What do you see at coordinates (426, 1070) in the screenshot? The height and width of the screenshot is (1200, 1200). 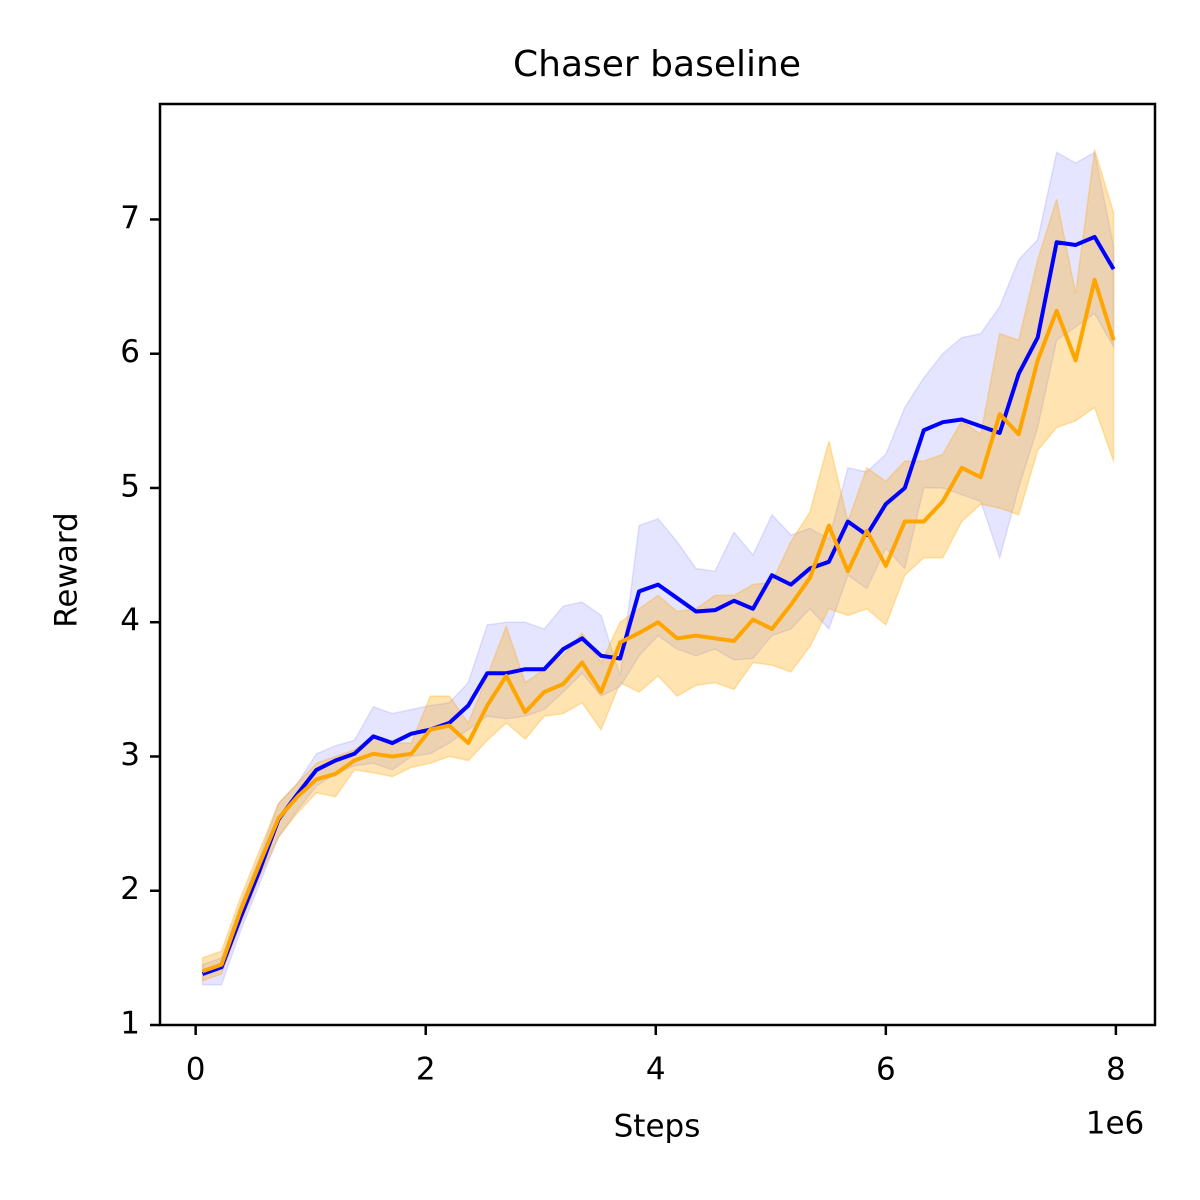 I see `x-tick-label: 2` at bounding box center [426, 1070].